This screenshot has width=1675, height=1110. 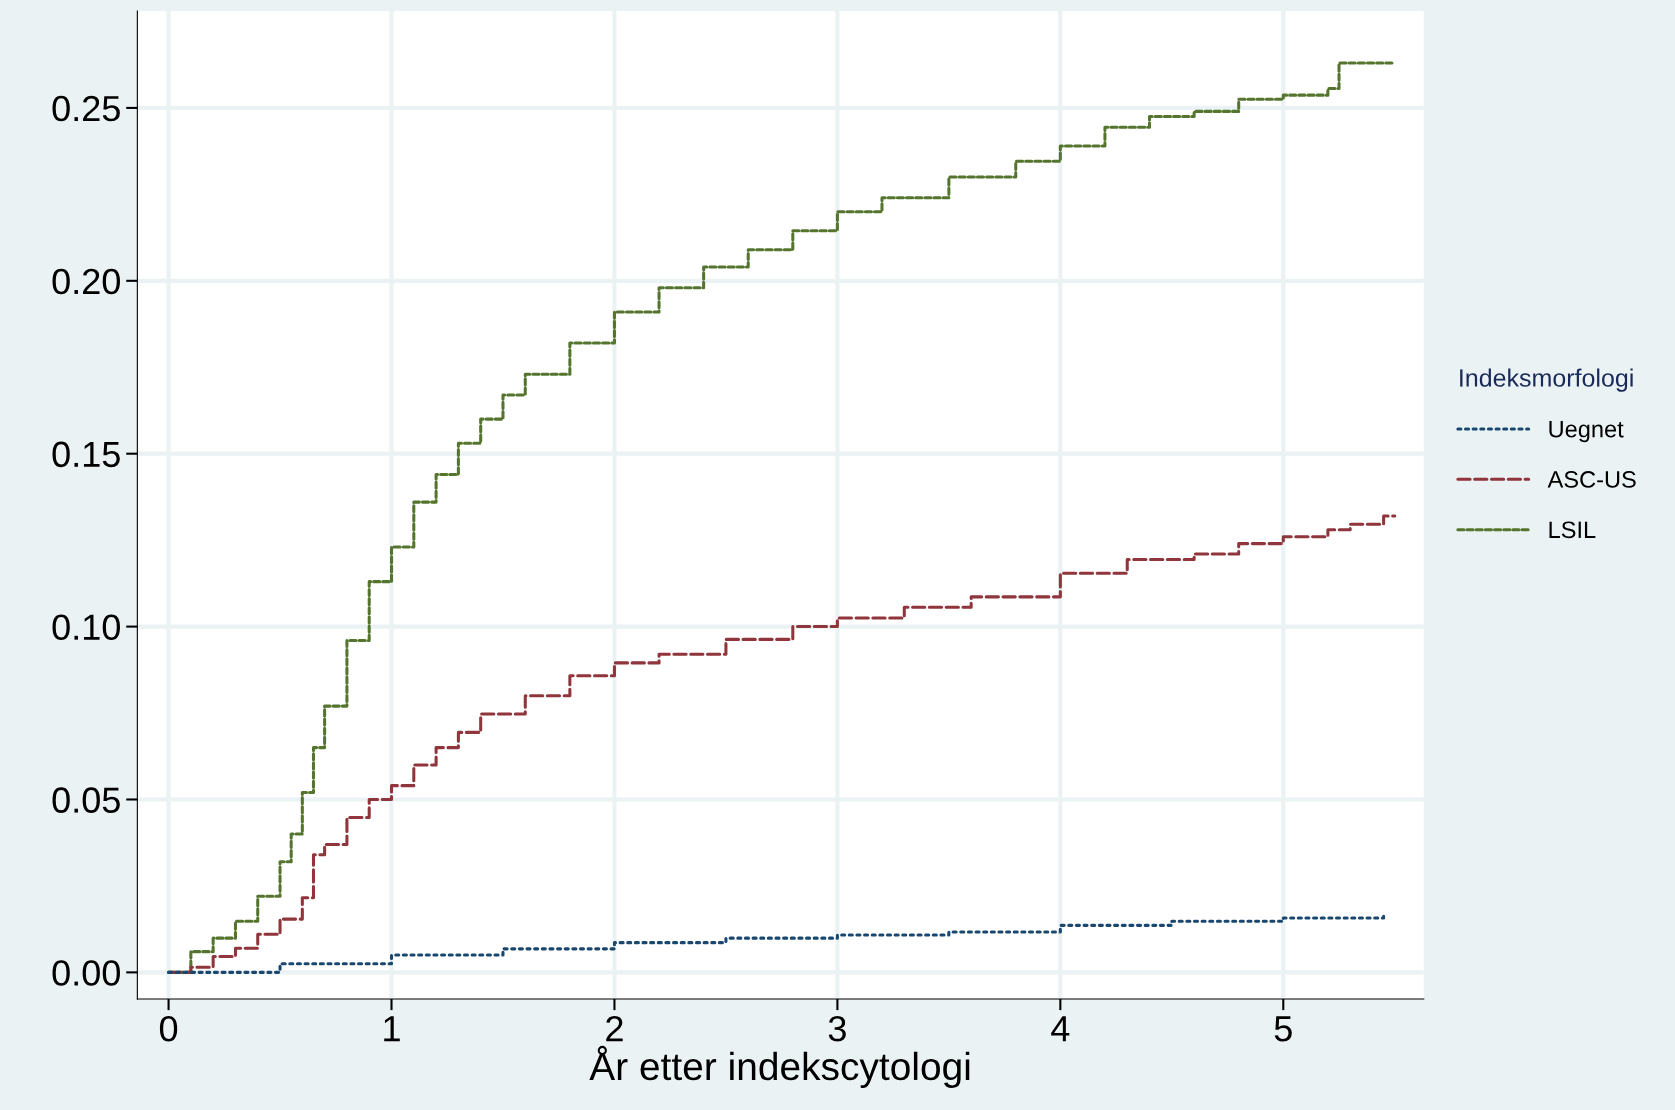 I want to click on legend-label: LSIL, so click(x=1572, y=530).